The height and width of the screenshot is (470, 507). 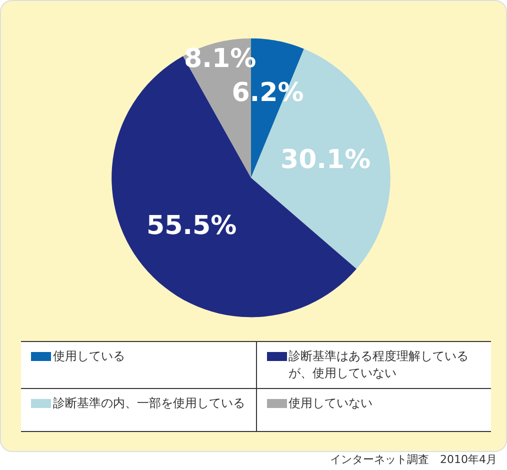 I want to click on legend-label: 使用していない, so click(x=330, y=403).